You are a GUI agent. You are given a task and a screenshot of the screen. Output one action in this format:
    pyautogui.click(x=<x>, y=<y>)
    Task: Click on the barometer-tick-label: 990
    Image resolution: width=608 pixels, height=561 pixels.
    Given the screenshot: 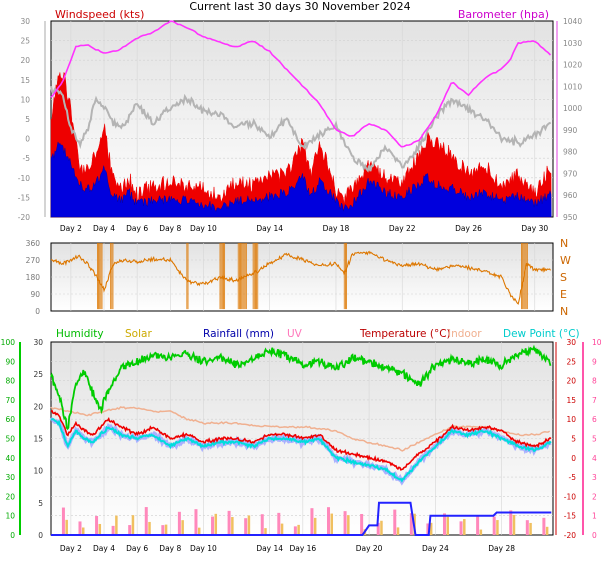 What is the action you would take?
    pyautogui.click(x=570, y=130)
    